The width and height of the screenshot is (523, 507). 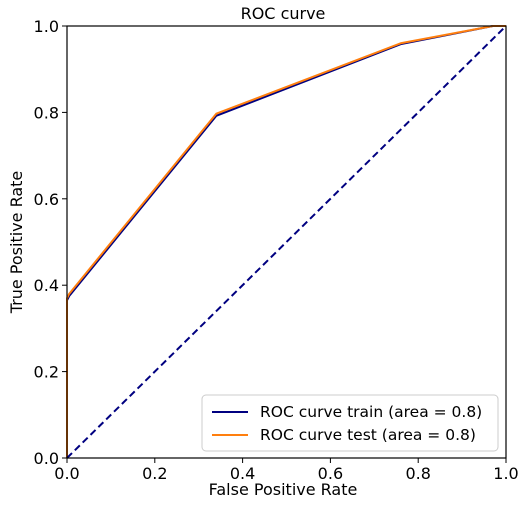 What do you see at coordinates (505, 473) in the screenshot?
I see `x-tick-label: 1.0` at bounding box center [505, 473].